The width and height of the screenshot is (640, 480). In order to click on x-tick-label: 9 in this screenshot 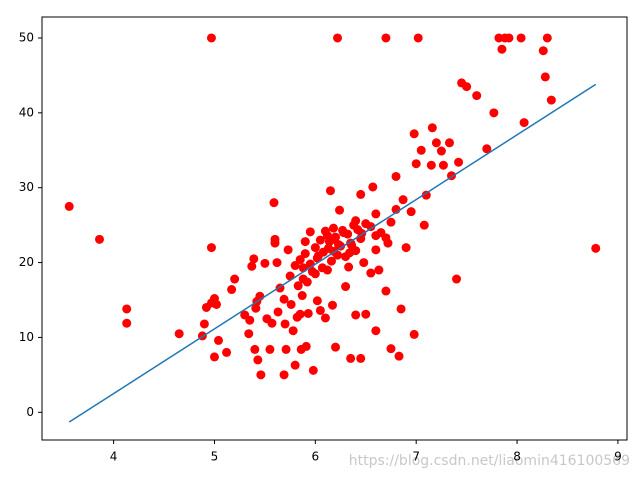, I will do `click(618, 457)`.